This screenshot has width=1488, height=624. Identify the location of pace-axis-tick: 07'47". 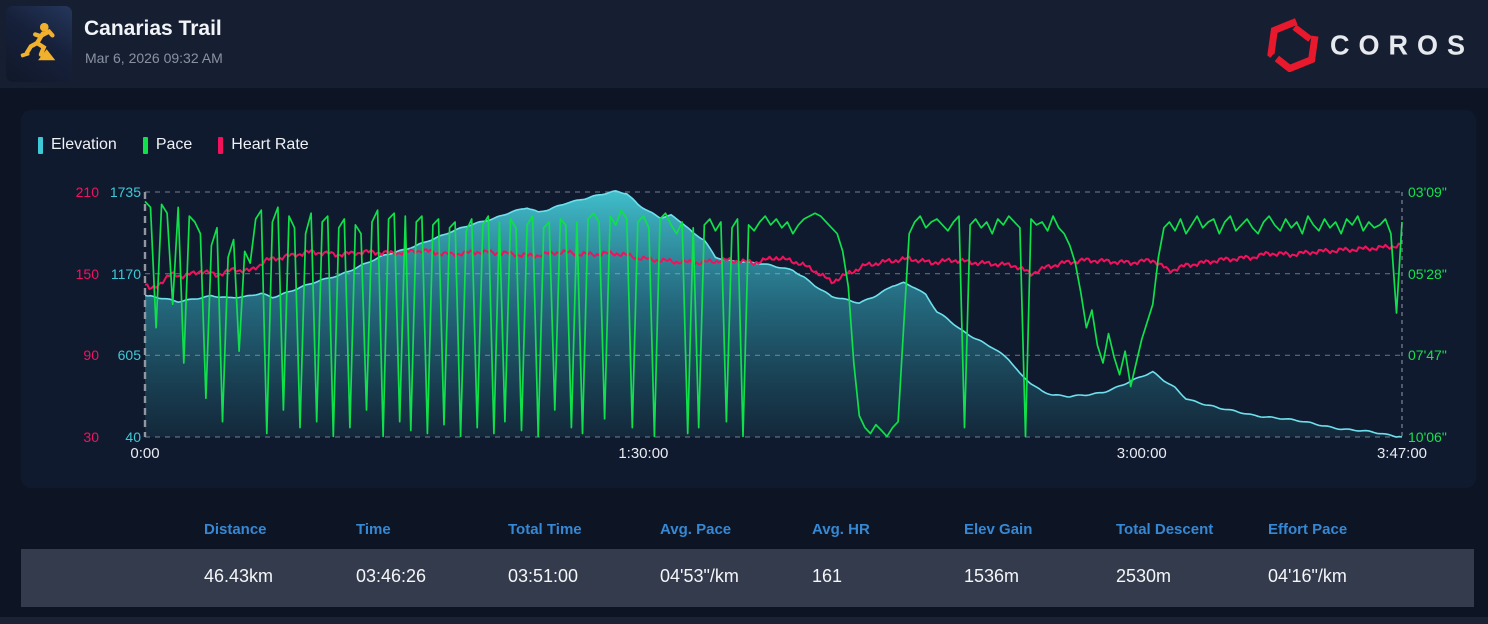
(1427, 355).